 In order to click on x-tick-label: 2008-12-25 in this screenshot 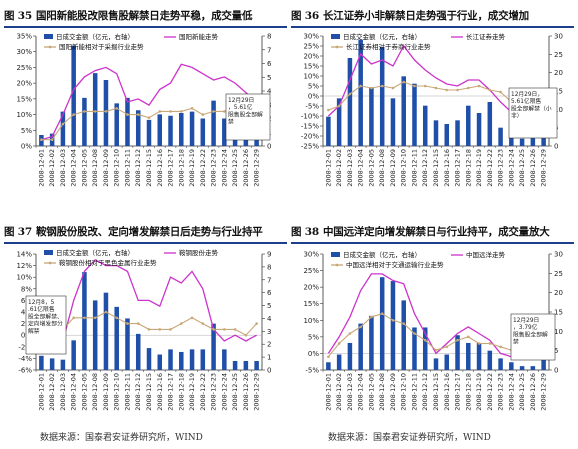, I will do `click(235, 392)`.